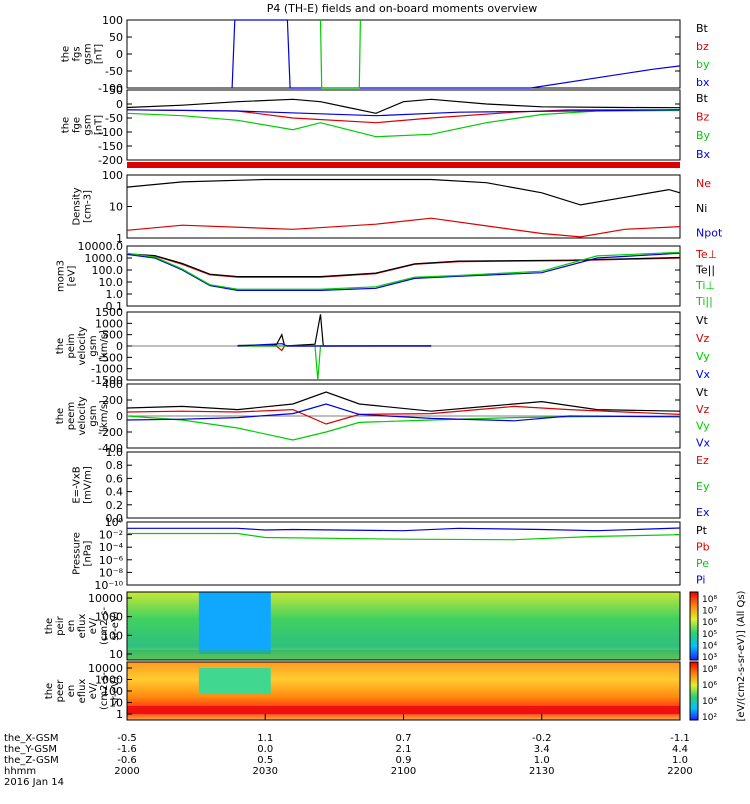 Image resolution: width=750 pixels, height=804 pixels. I want to click on xaxis-value: -1.6, so click(127, 749).